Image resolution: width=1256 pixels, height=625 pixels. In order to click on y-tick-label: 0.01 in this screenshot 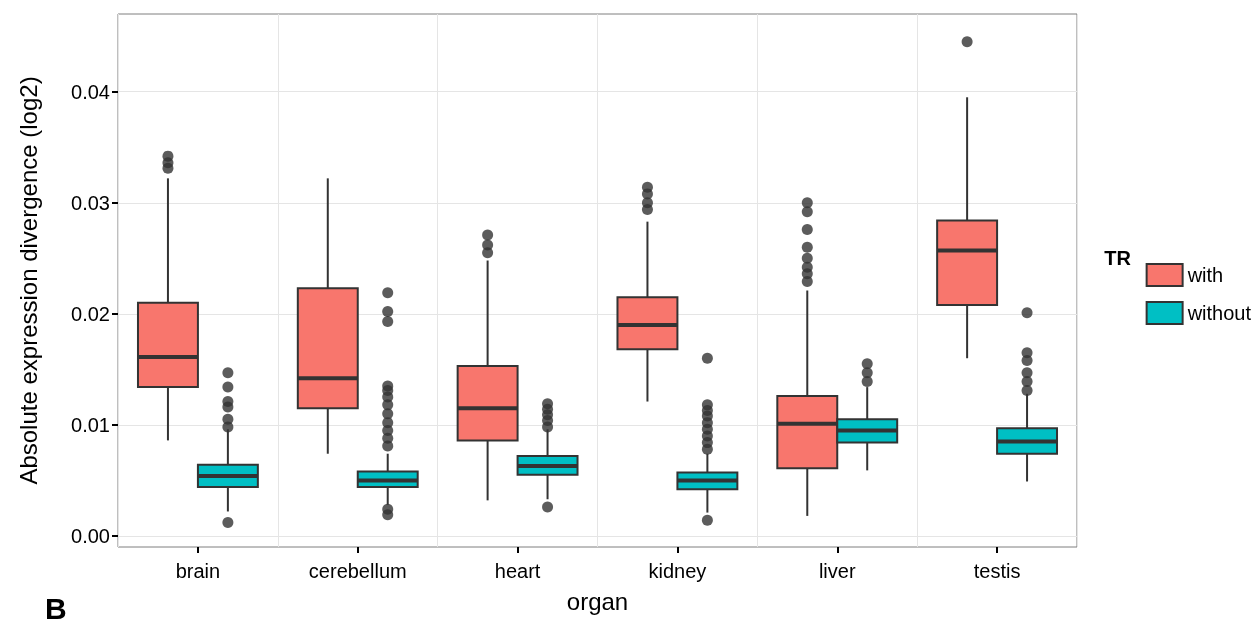, I will do `click(90, 424)`.